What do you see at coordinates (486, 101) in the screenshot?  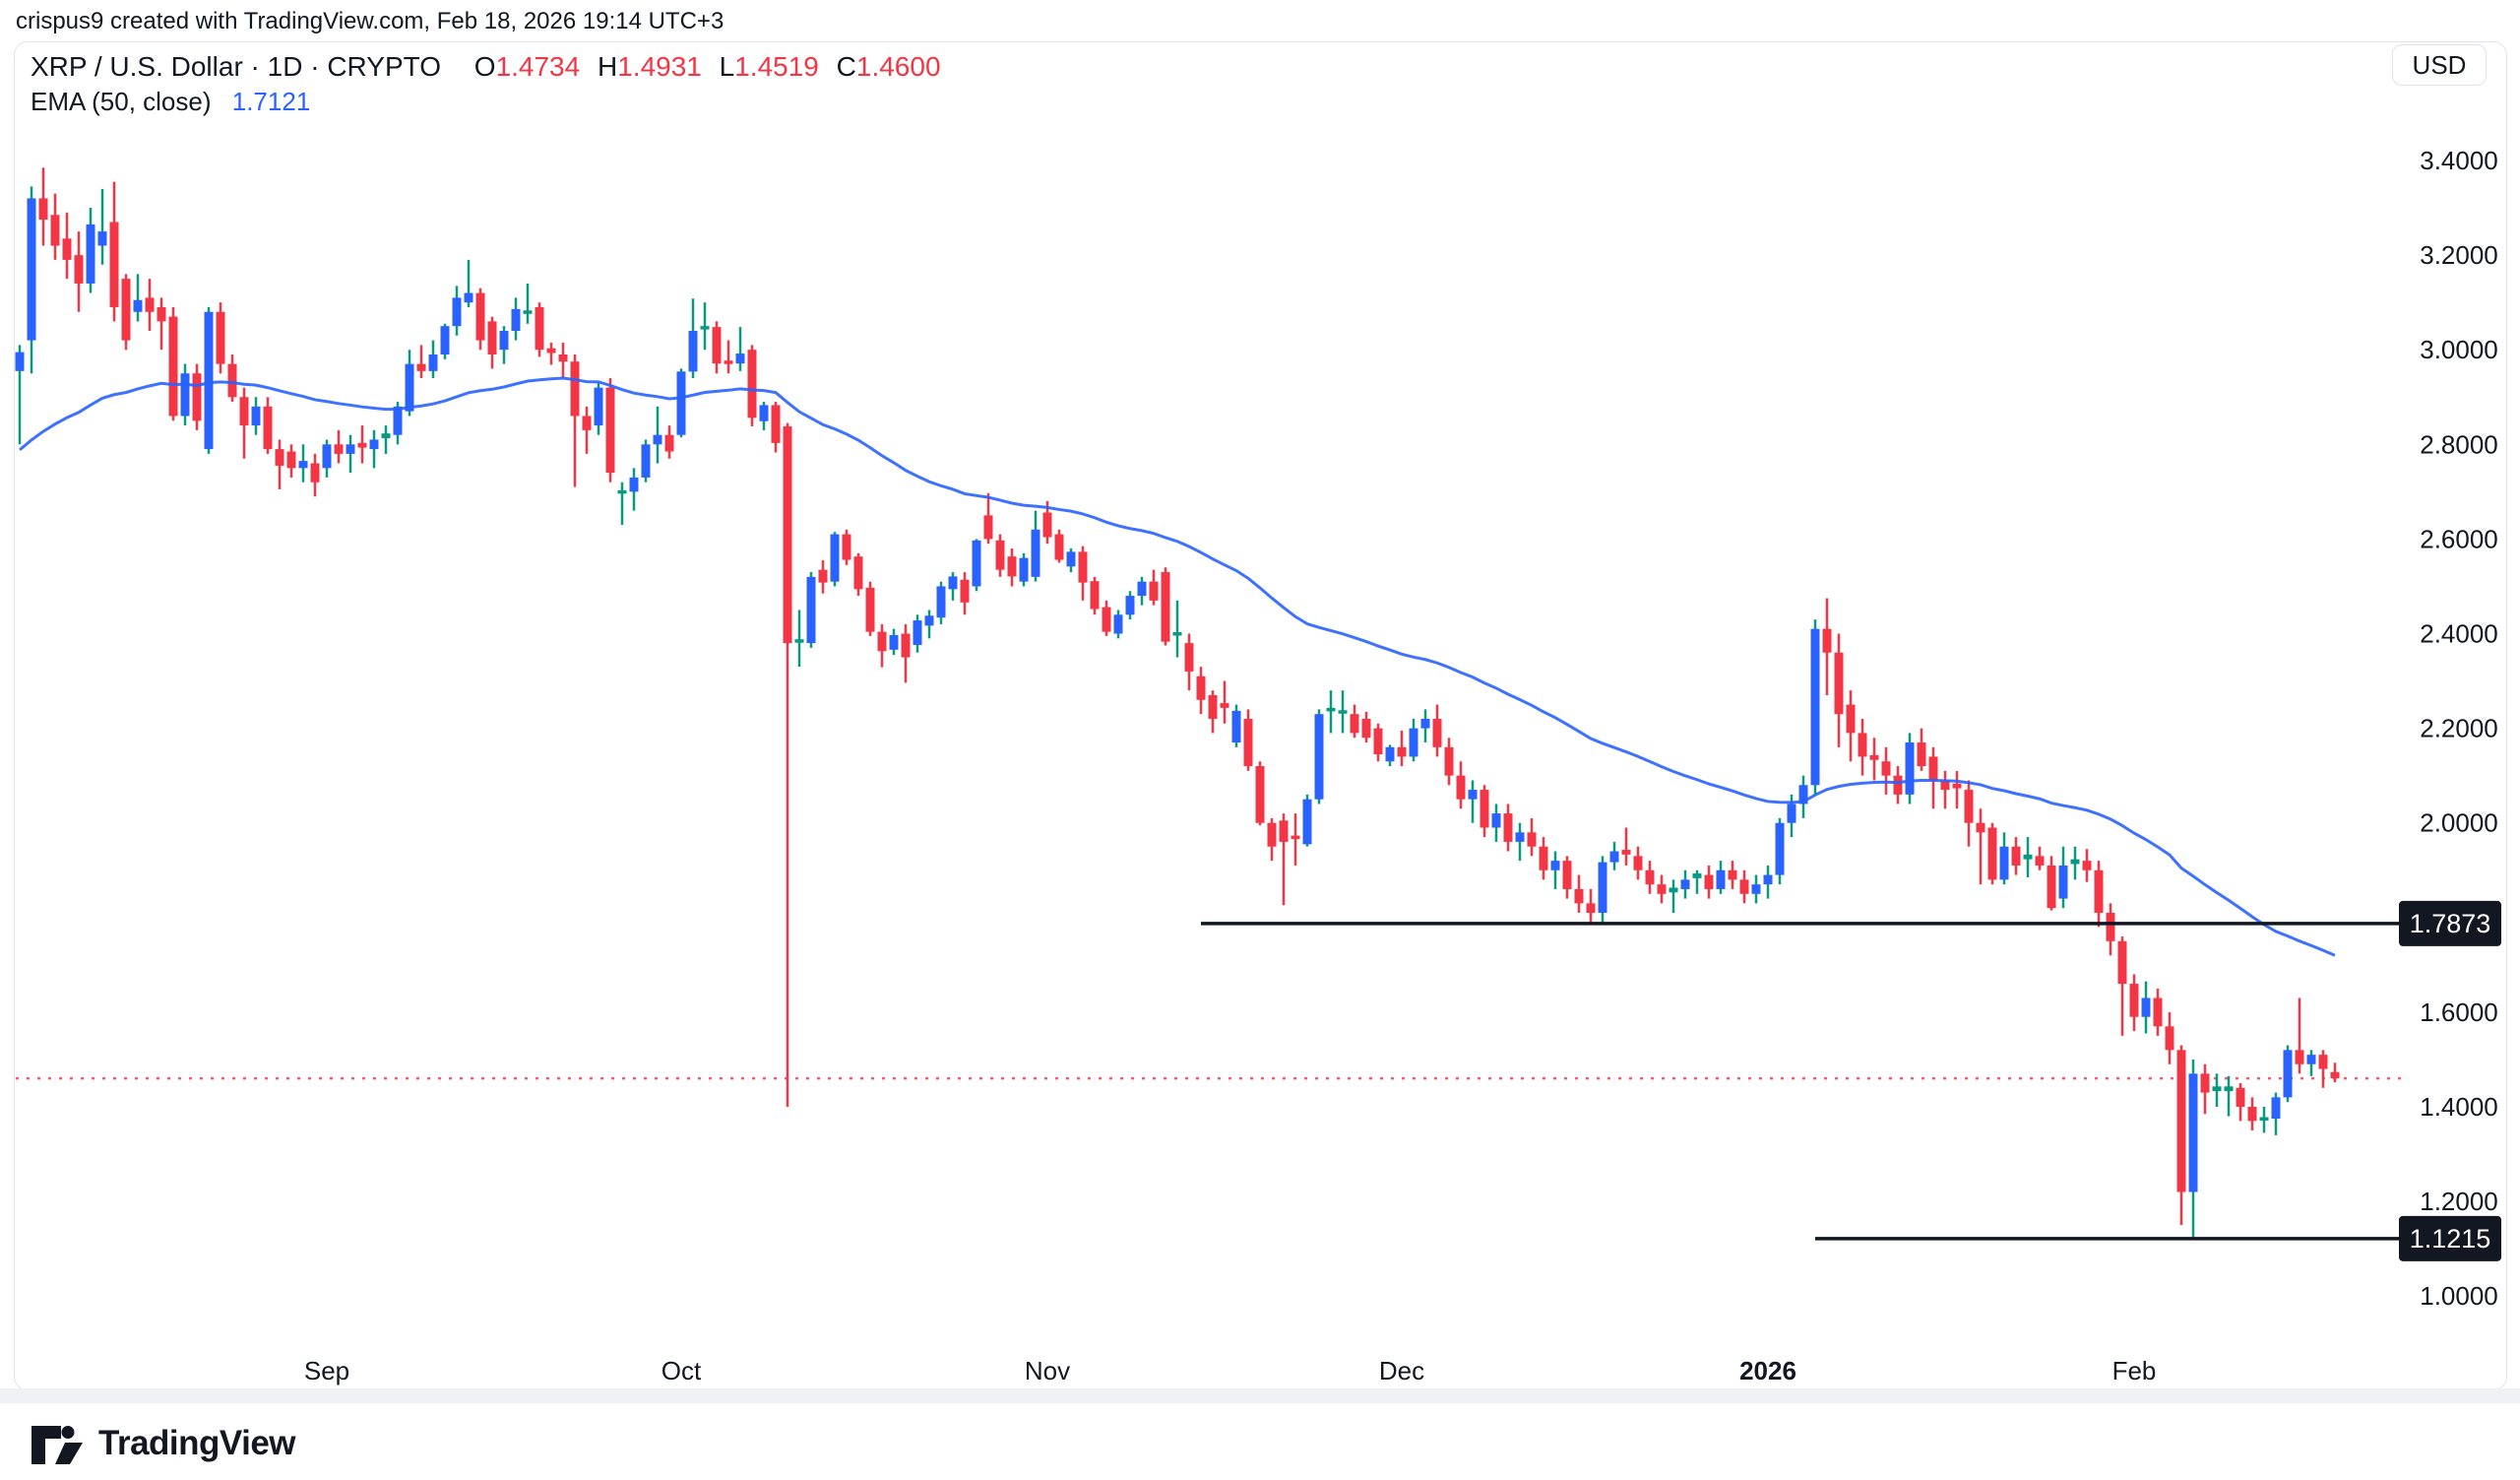 I see `indicator-row: EMA (50, close) 1.7121` at bounding box center [486, 101].